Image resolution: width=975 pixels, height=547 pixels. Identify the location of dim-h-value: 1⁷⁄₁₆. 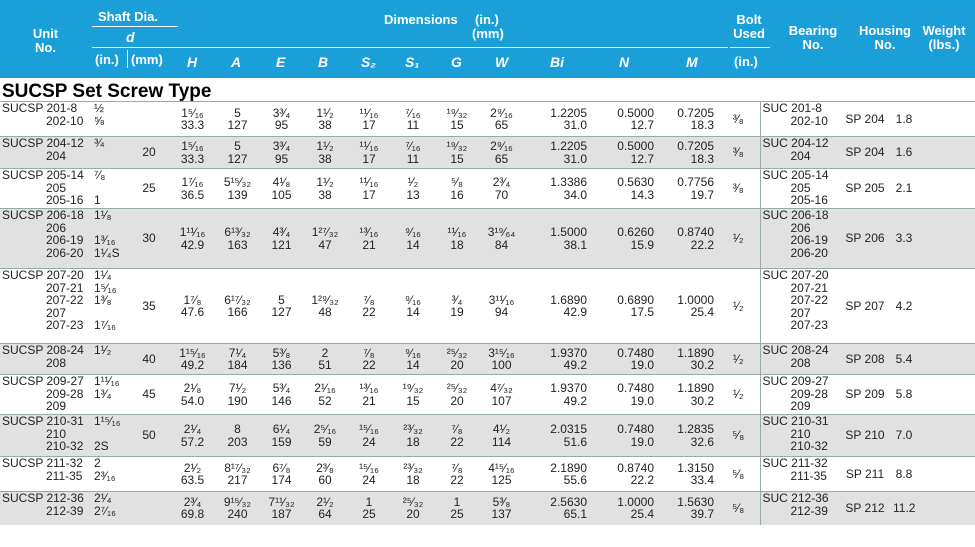
(192, 182).